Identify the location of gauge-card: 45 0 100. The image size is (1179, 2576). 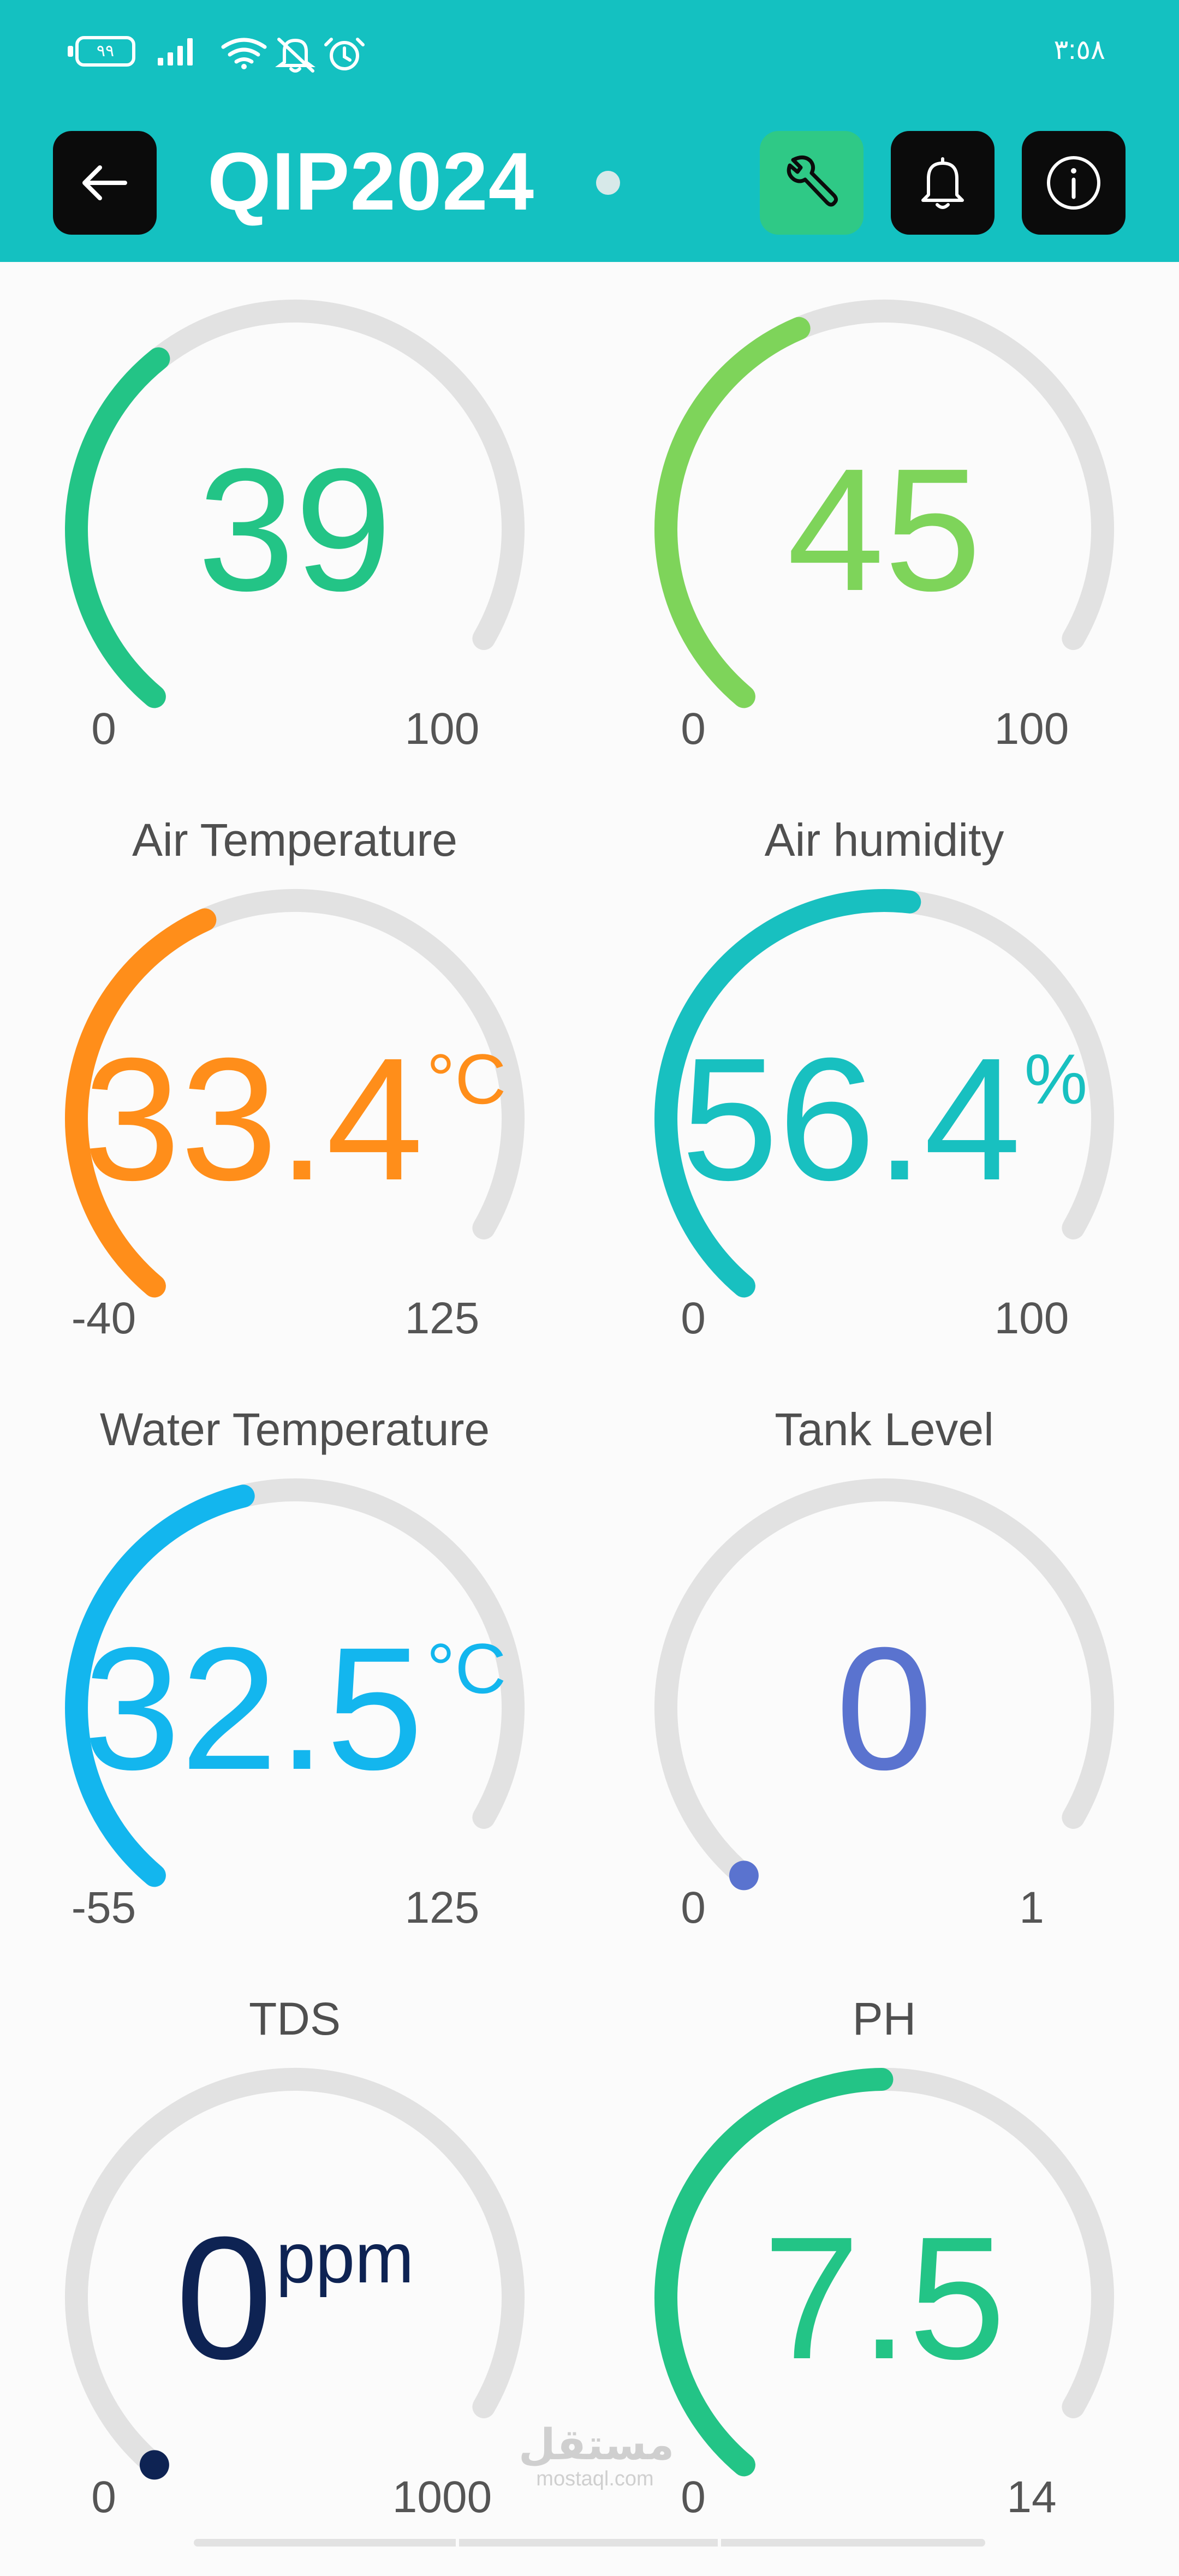
(884, 535).